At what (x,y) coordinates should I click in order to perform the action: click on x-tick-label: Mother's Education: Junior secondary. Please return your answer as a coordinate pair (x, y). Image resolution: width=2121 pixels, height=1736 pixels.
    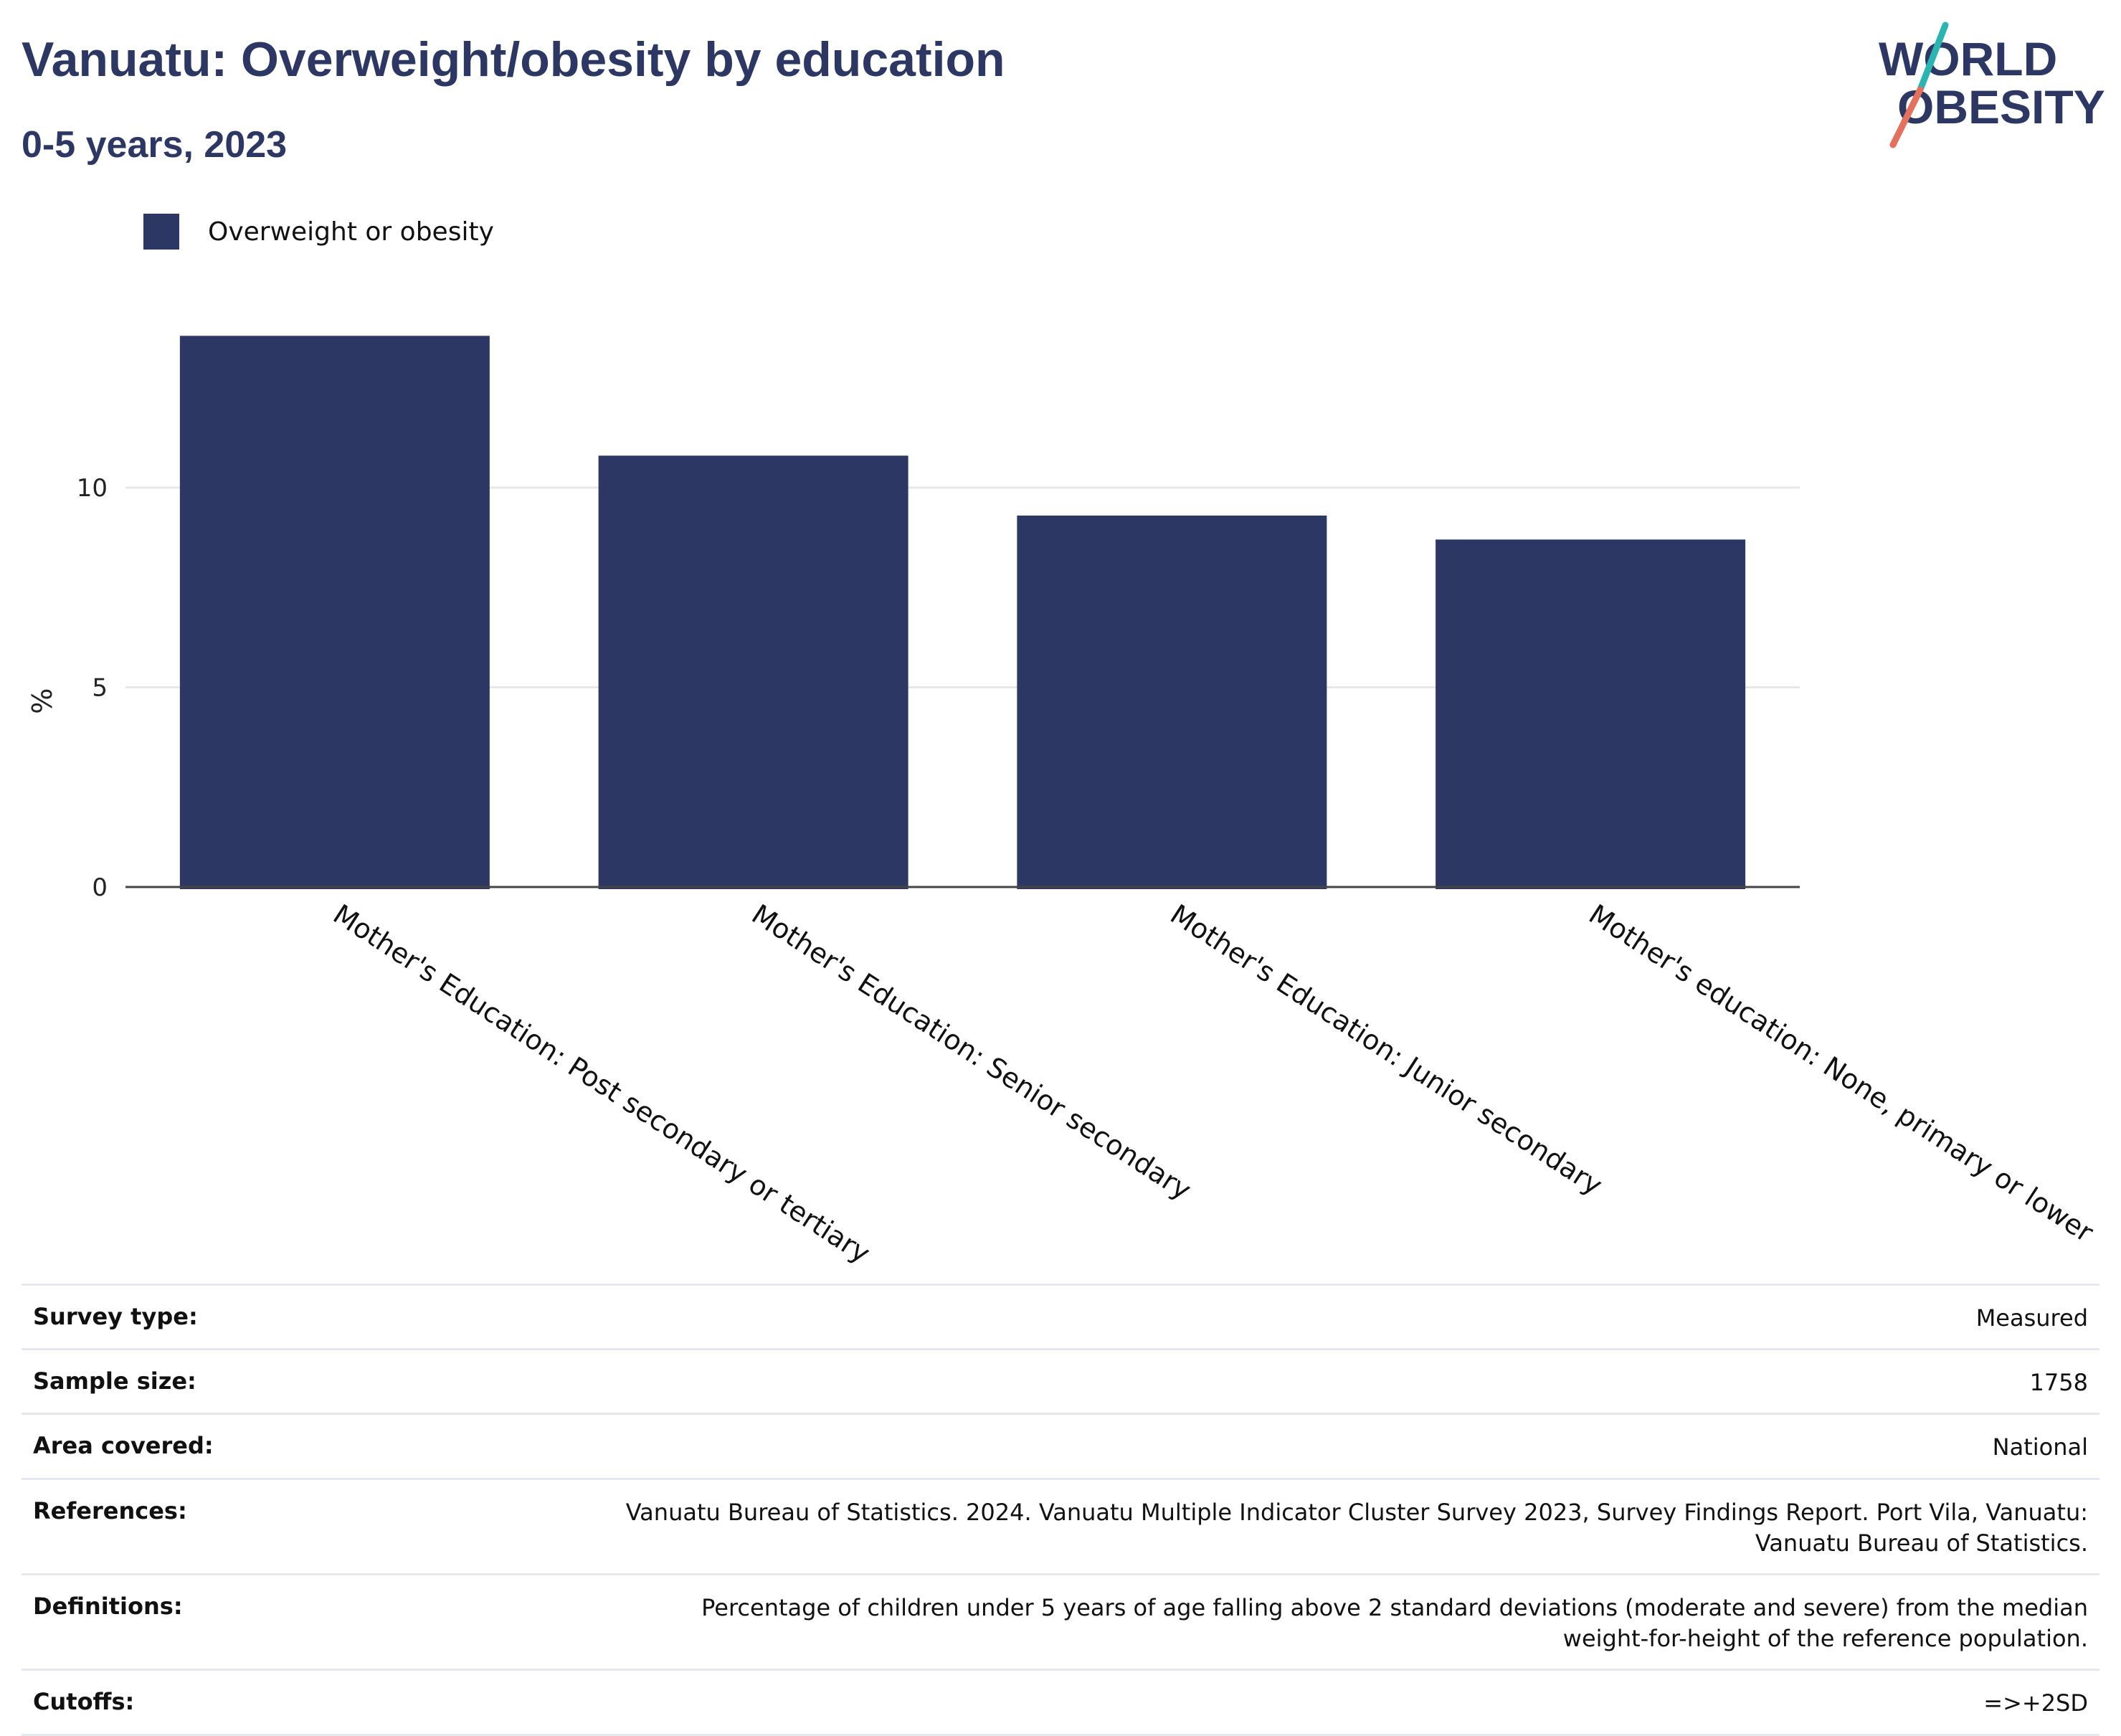
    Looking at the image, I should click on (1386, 1050).